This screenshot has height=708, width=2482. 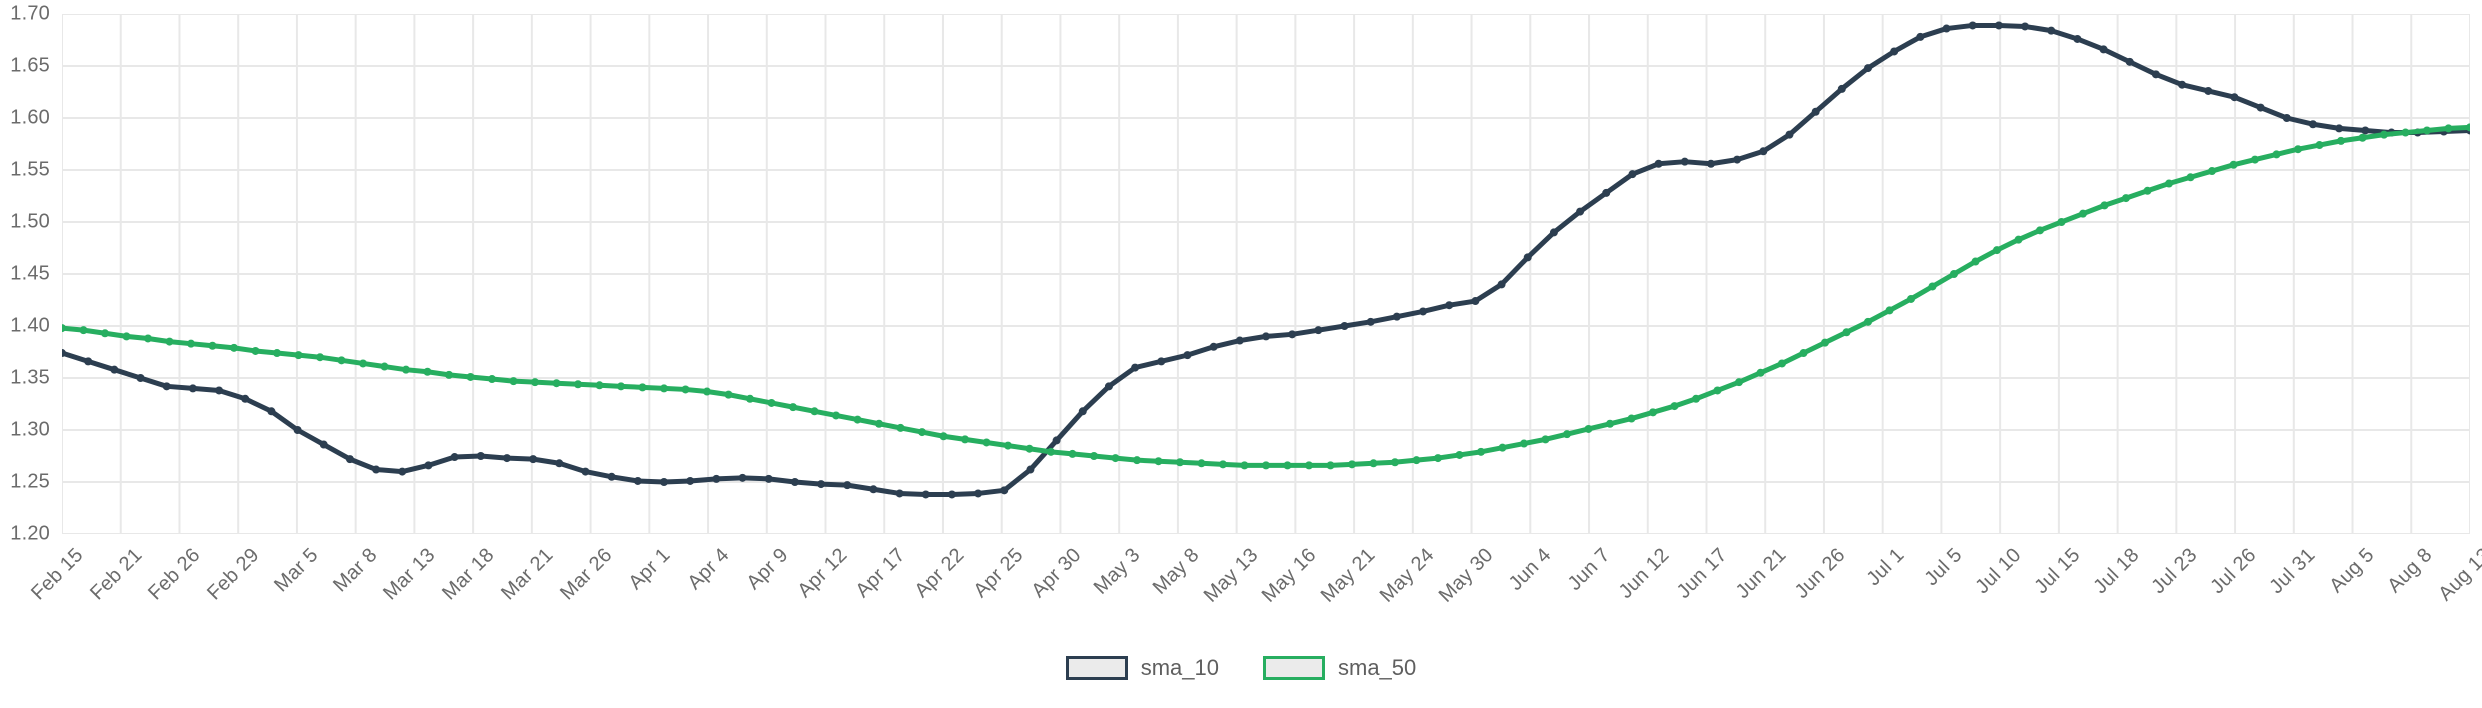 What do you see at coordinates (1142, 668) in the screenshot?
I see `legend-item-sma_10: sma_10` at bounding box center [1142, 668].